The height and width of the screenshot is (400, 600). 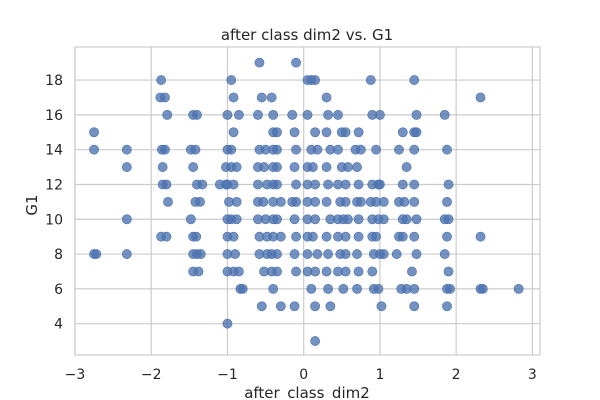 What do you see at coordinates (54, 151) in the screenshot?
I see `y-tick-label: 14` at bounding box center [54, 151].